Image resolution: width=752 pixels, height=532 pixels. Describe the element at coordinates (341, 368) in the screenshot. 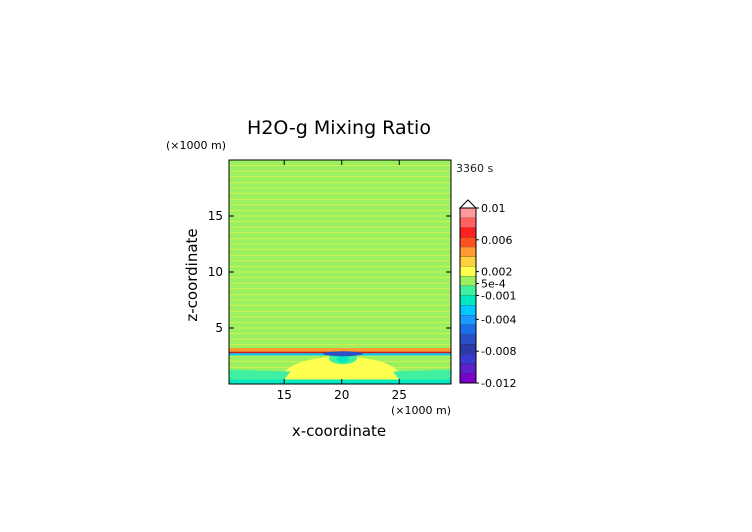

I see `field-plume` at that location.